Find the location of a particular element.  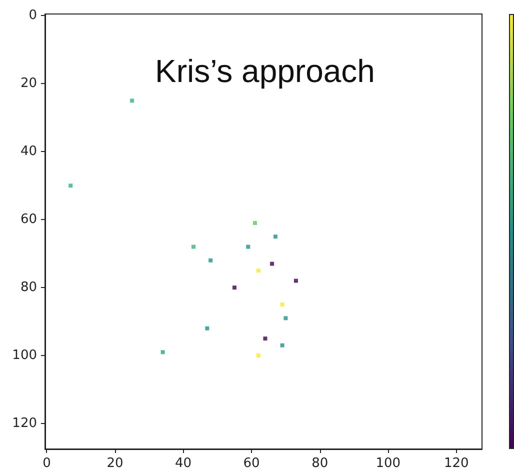

annotation: Kris’s approach is located at coordinates (265, 71).